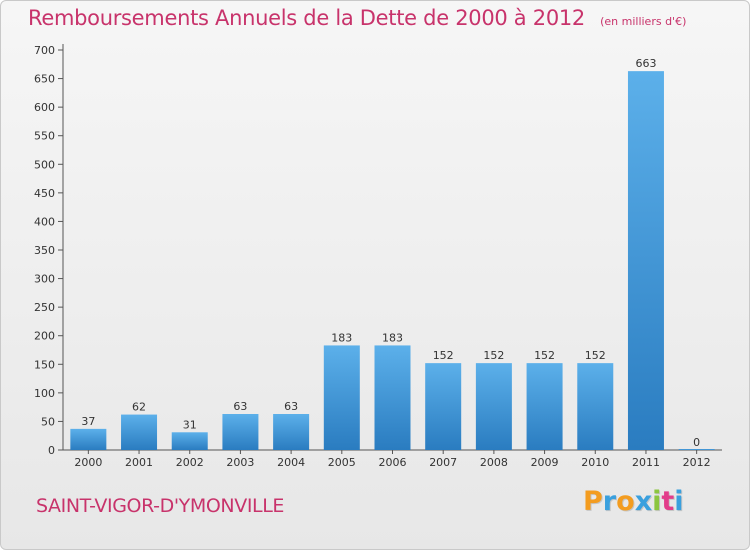  What do you see at coordinates (493, 355) in the screenshot?
I see `data-label-2008: 152` at bounding box center [493, 355].